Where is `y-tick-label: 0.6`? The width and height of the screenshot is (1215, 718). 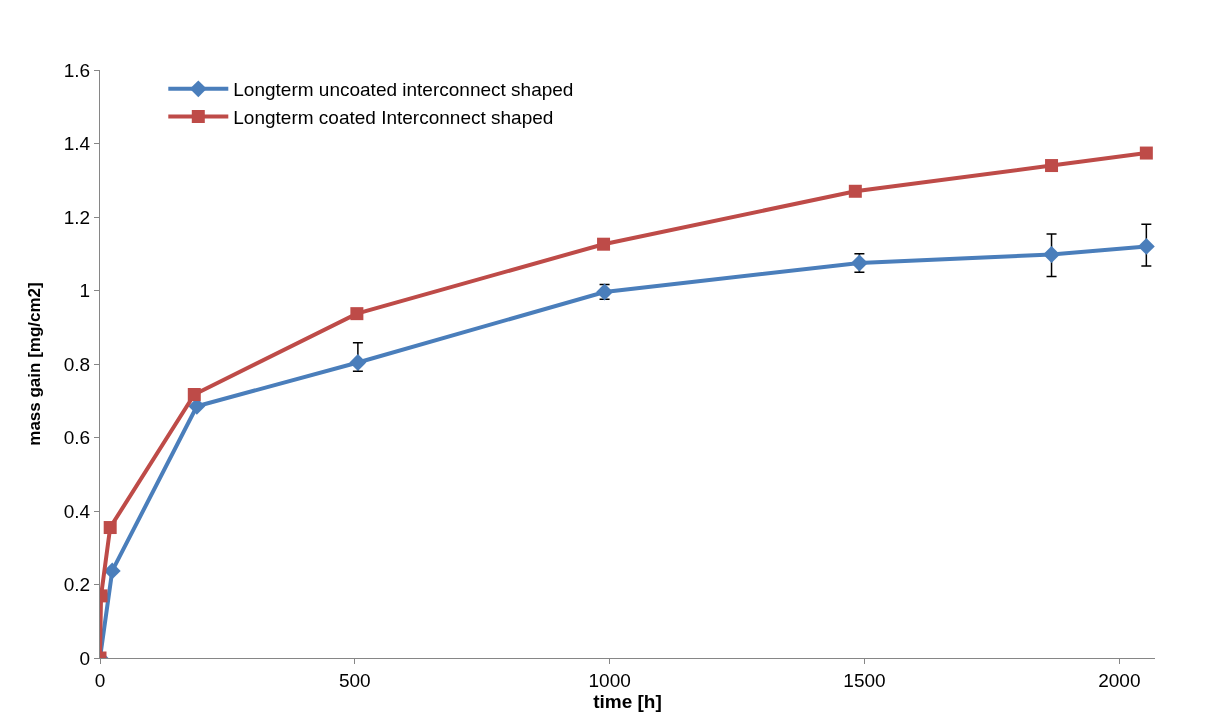
y-tick-label: 0.6 is located at coordinates (77, 438).